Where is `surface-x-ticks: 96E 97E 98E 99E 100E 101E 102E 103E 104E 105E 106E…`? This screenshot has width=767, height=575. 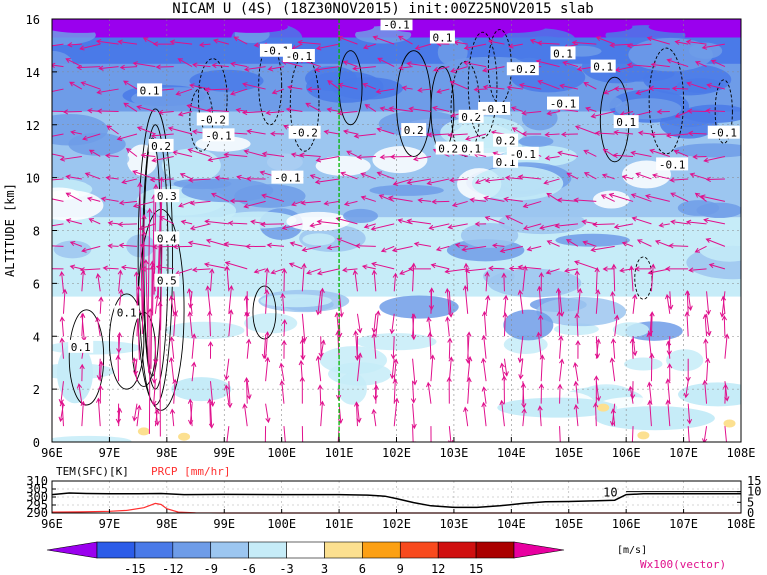
surface-x-ticks: 96E 97E 98E 99E 100E 101E 102E 103E 104E 105E 106E… is located at coordinates (398, 520).